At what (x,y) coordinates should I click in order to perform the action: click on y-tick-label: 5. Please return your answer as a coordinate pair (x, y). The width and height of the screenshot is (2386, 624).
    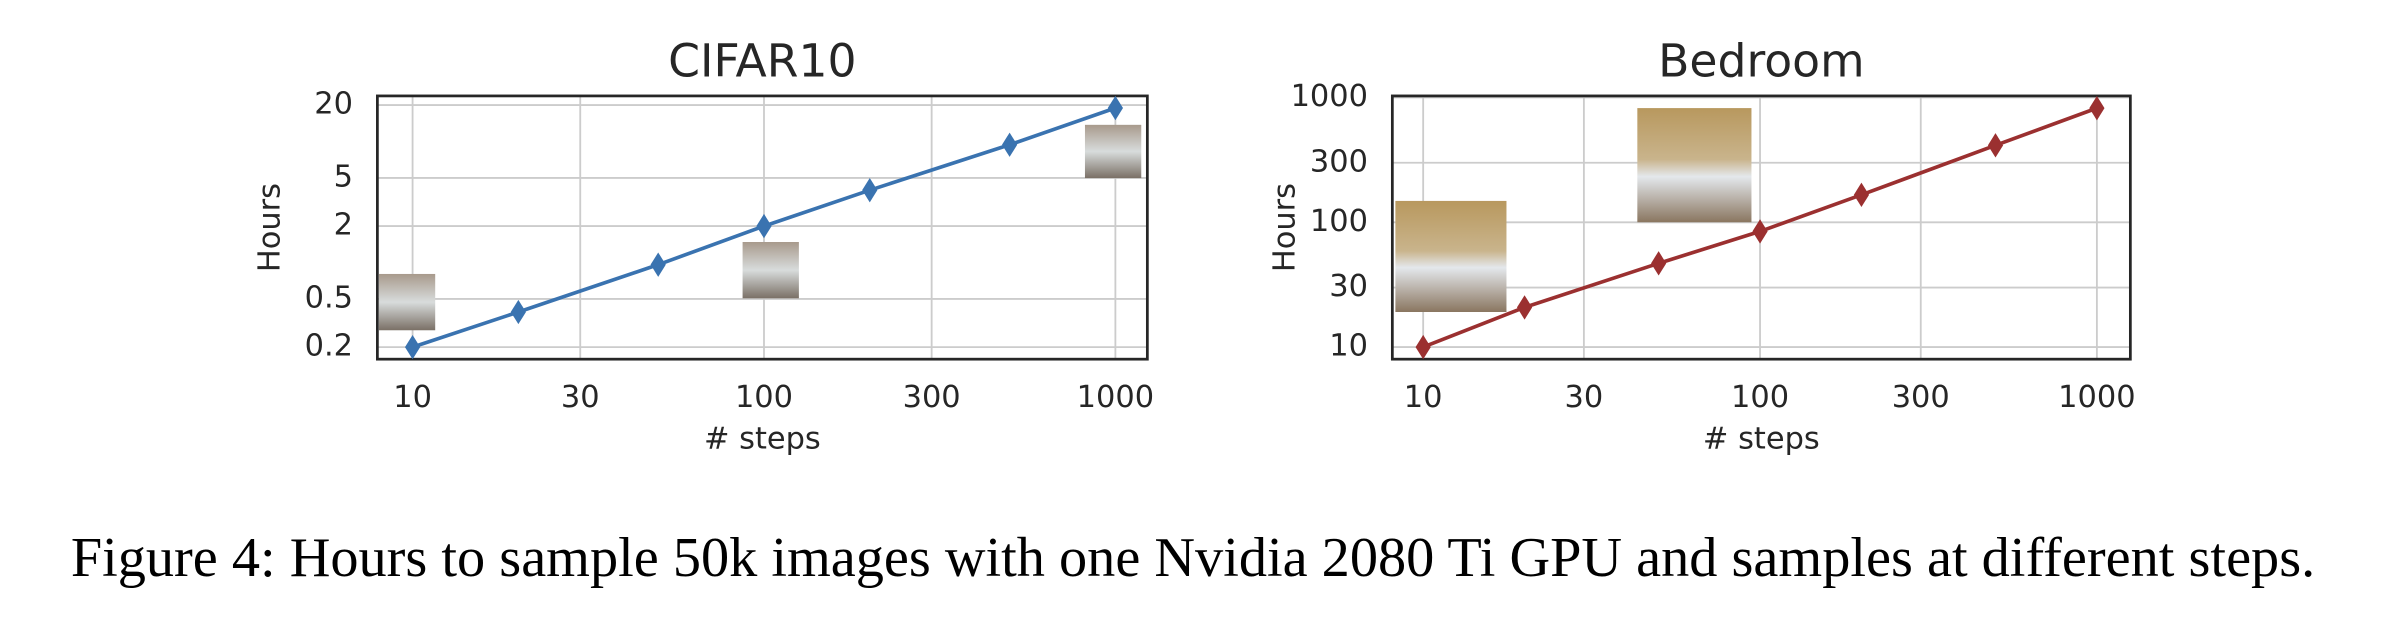
    Looking at the image, I should click on (343, 176).